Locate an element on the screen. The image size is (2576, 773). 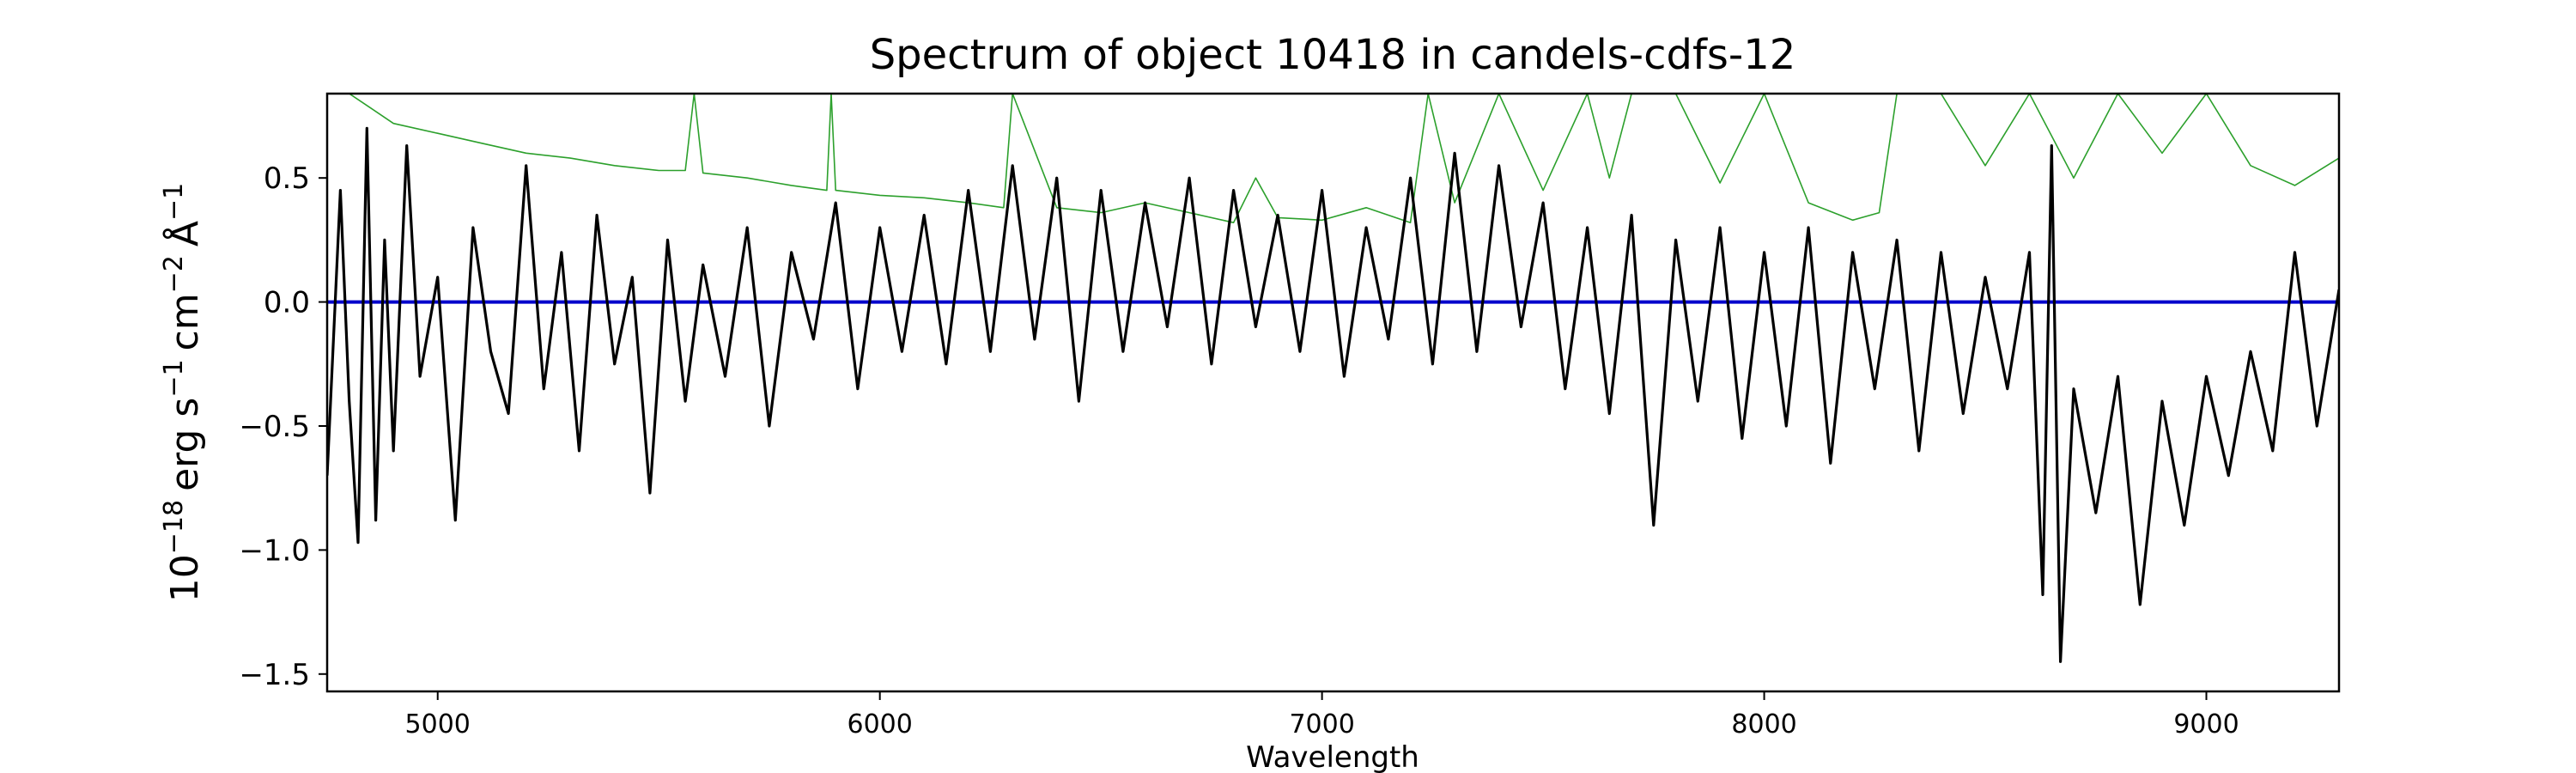
y-tick-label: 0.5 is located at coordinates (287, 178).